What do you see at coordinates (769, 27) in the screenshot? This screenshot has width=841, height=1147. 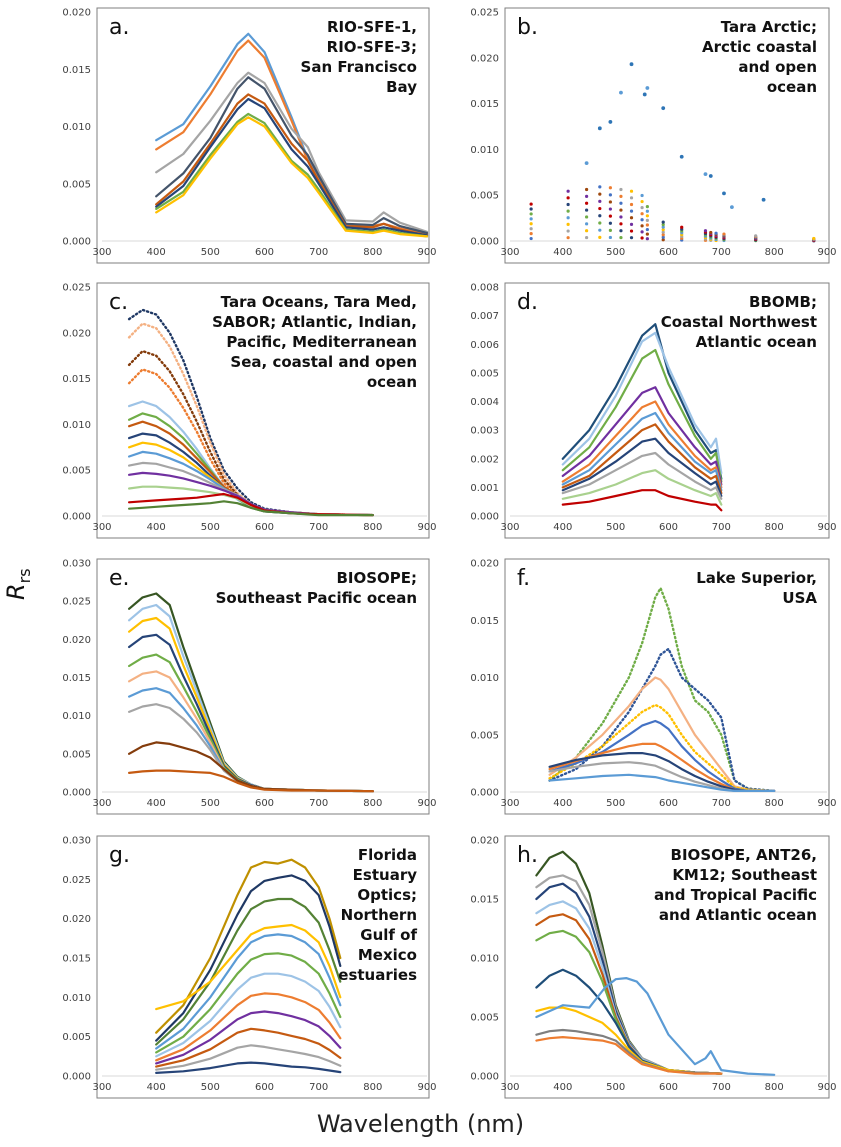 I see `panel-annotation-line: Tara Arctic;` at bounding box center [769, 27].